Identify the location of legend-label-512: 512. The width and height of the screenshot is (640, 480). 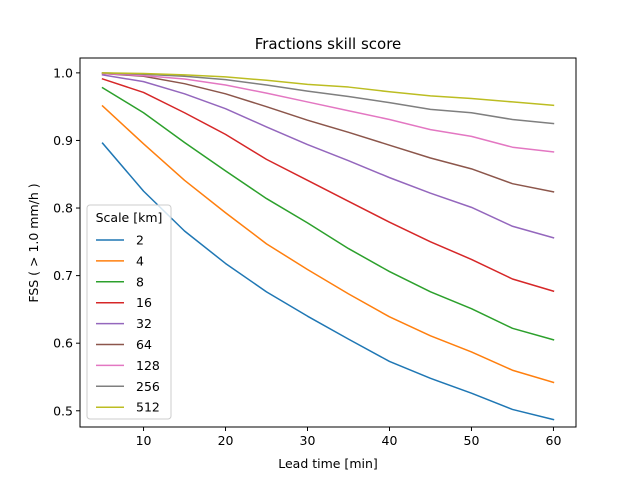
(148, 407).